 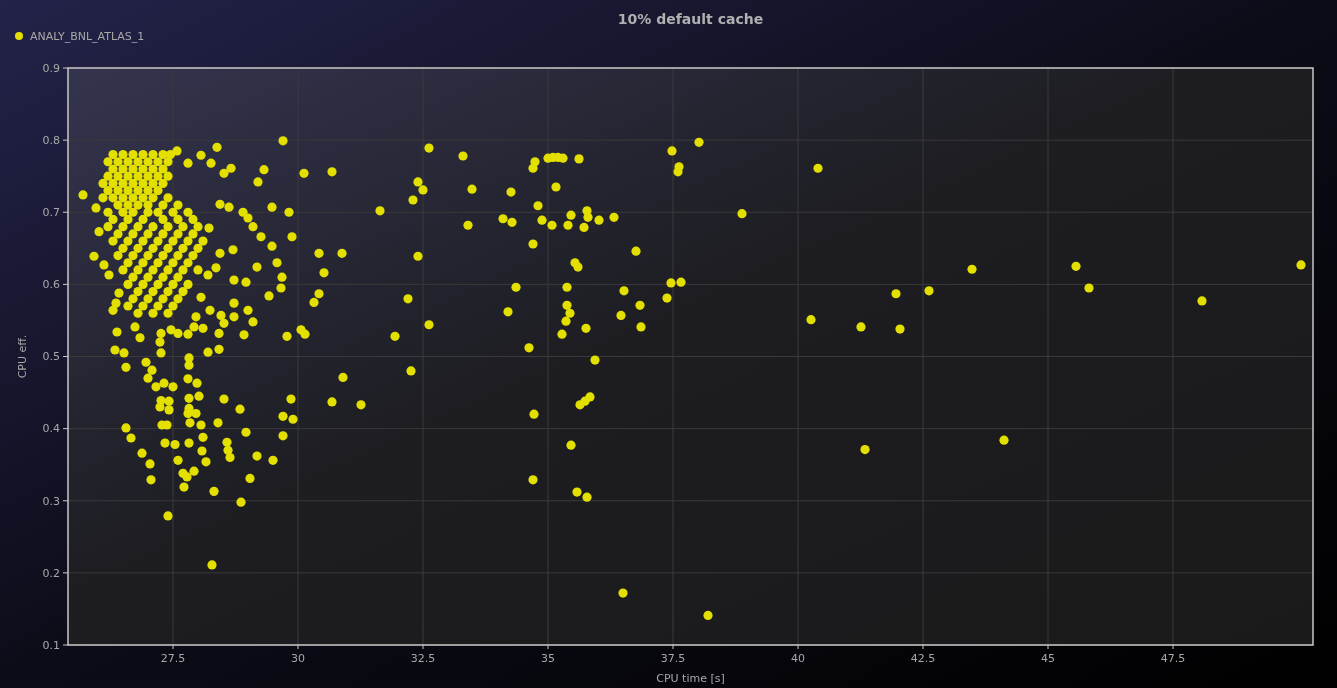 I want to click on x-tick-label: 40, so click(x=798, y=658).